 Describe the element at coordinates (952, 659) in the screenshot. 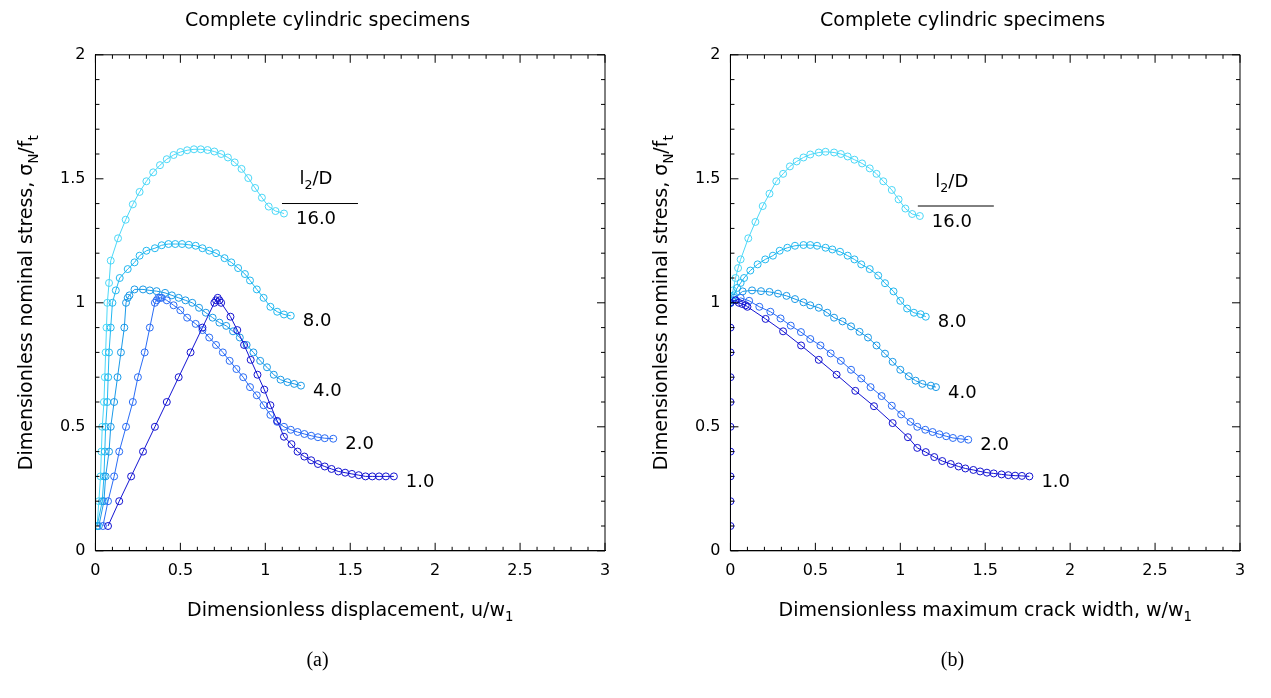

I see `text: (b)` at that location.